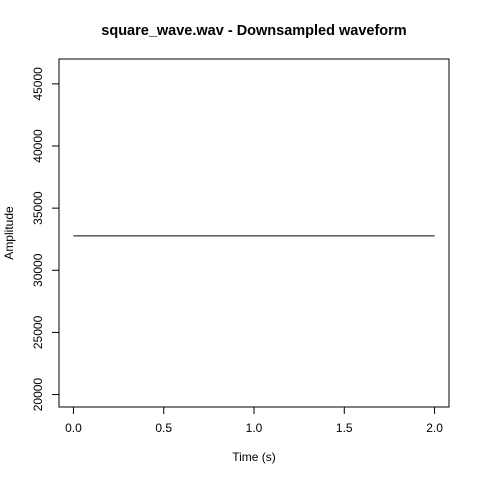  Describe the element at coordinates (253, 31) in the screenshot. I see `chart-title: square_wave.wav - Downsampled waveform` at that location.